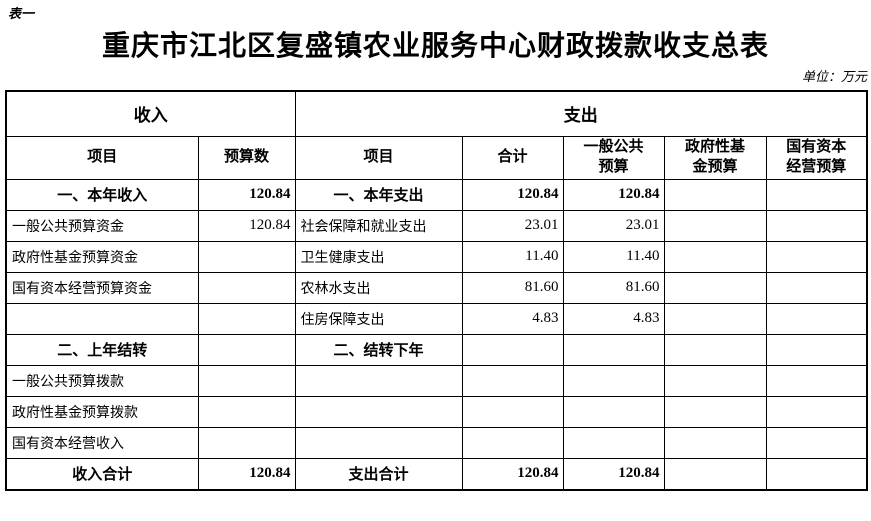  Describe the element at coordinates (512, 256) in the screenshot. I see `expense-total-cell: 11.40` at that location.